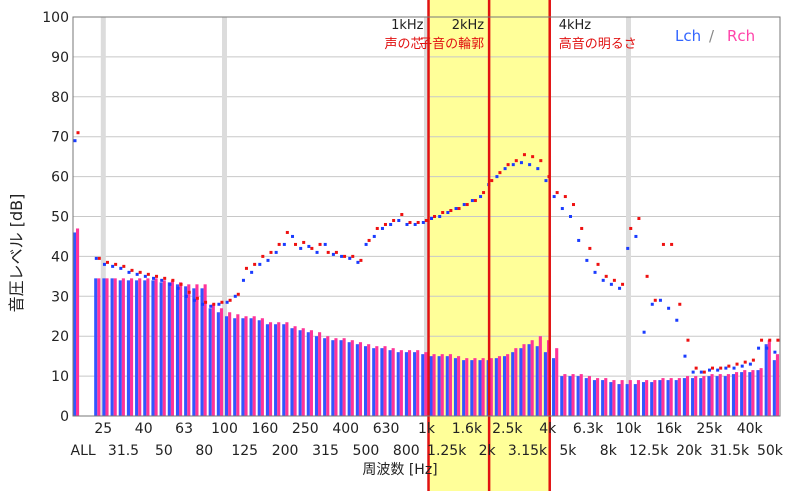  I want to click on x-tick-label: 50, so click(164, 451).